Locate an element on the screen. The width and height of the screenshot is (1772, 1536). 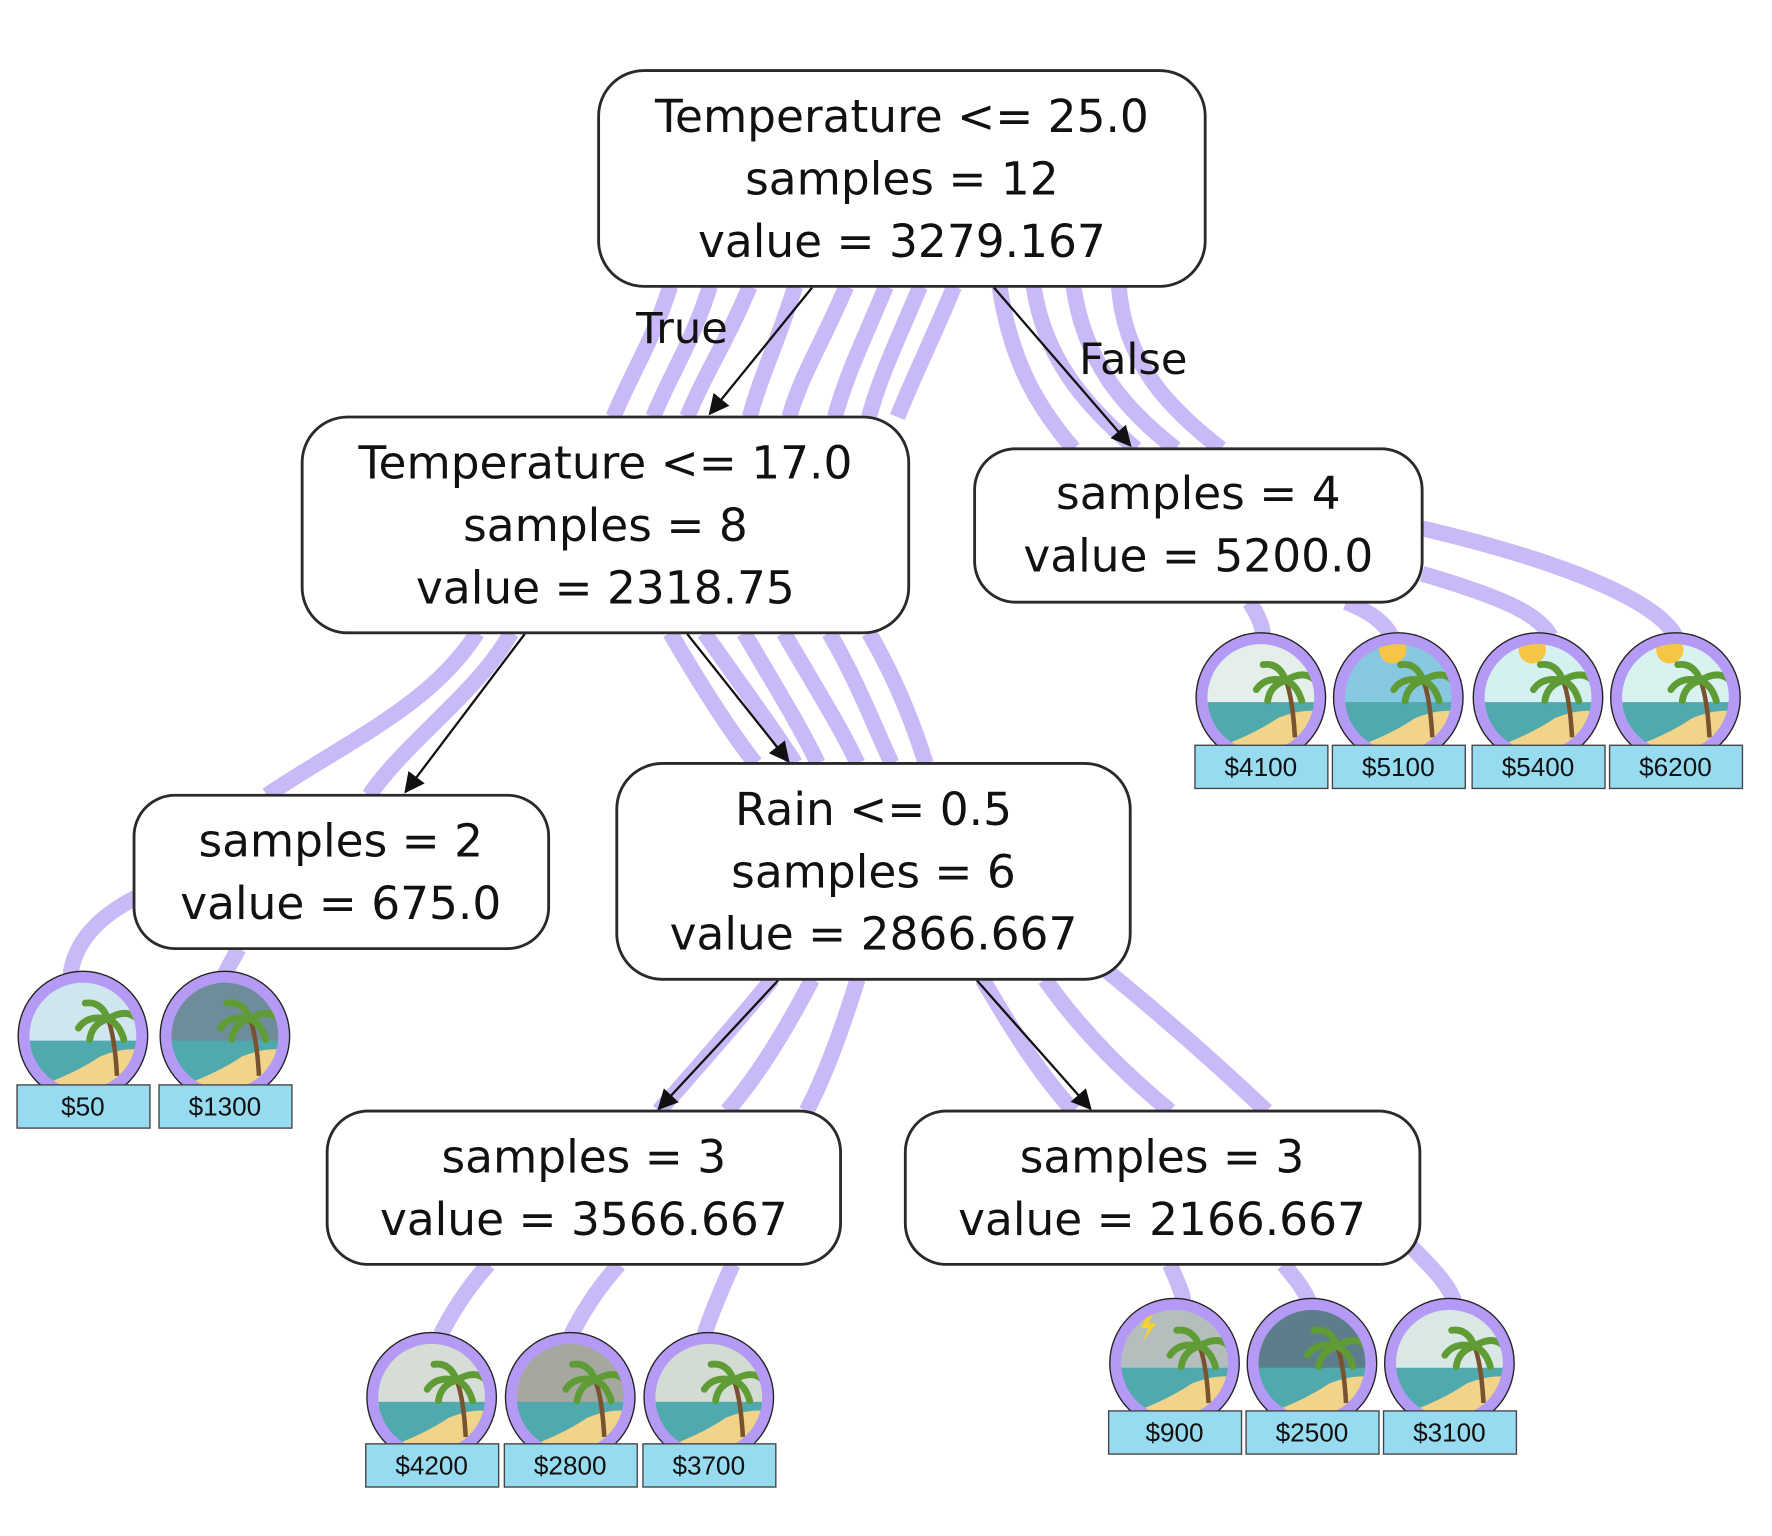
edge-leftright-lrl is located at coordinates (718, 1045).